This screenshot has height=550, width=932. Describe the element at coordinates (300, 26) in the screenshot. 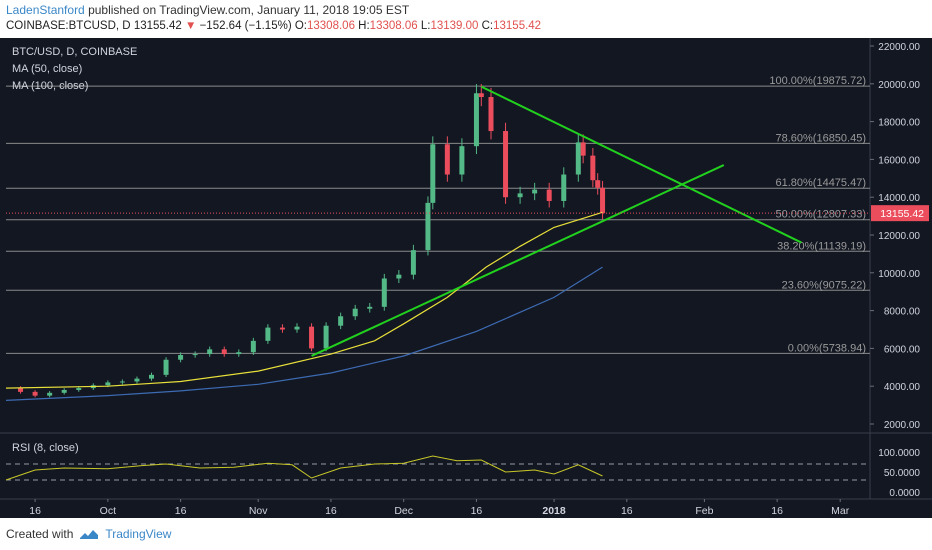

I see `open-label: O:` at that location.